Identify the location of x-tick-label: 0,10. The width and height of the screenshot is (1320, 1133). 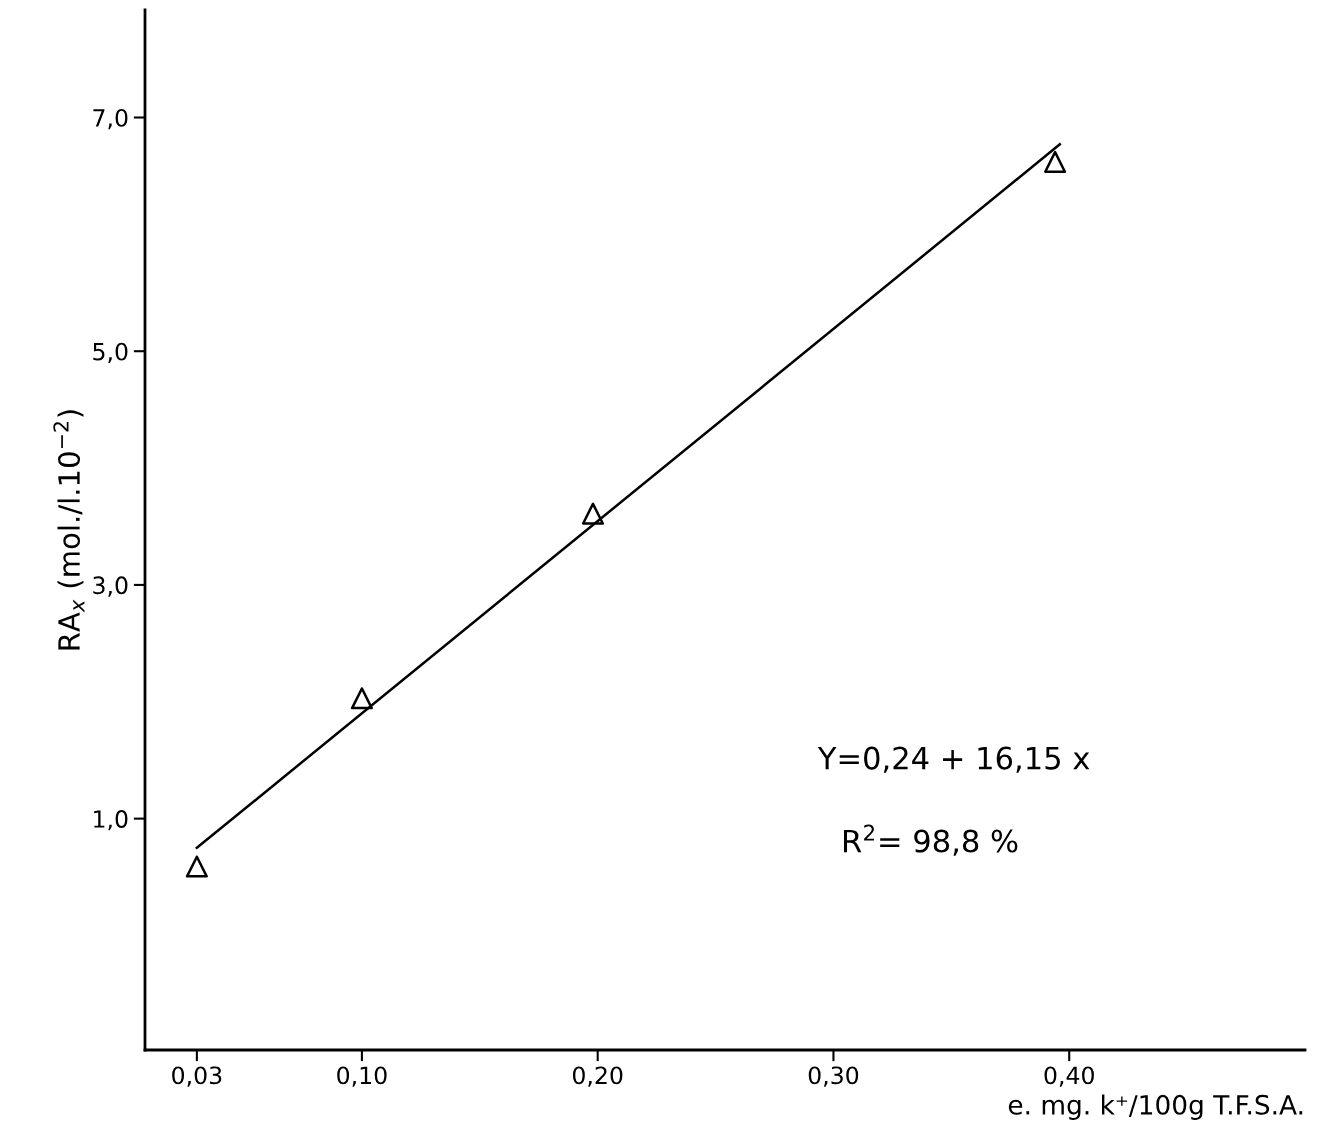
(362, 1076).